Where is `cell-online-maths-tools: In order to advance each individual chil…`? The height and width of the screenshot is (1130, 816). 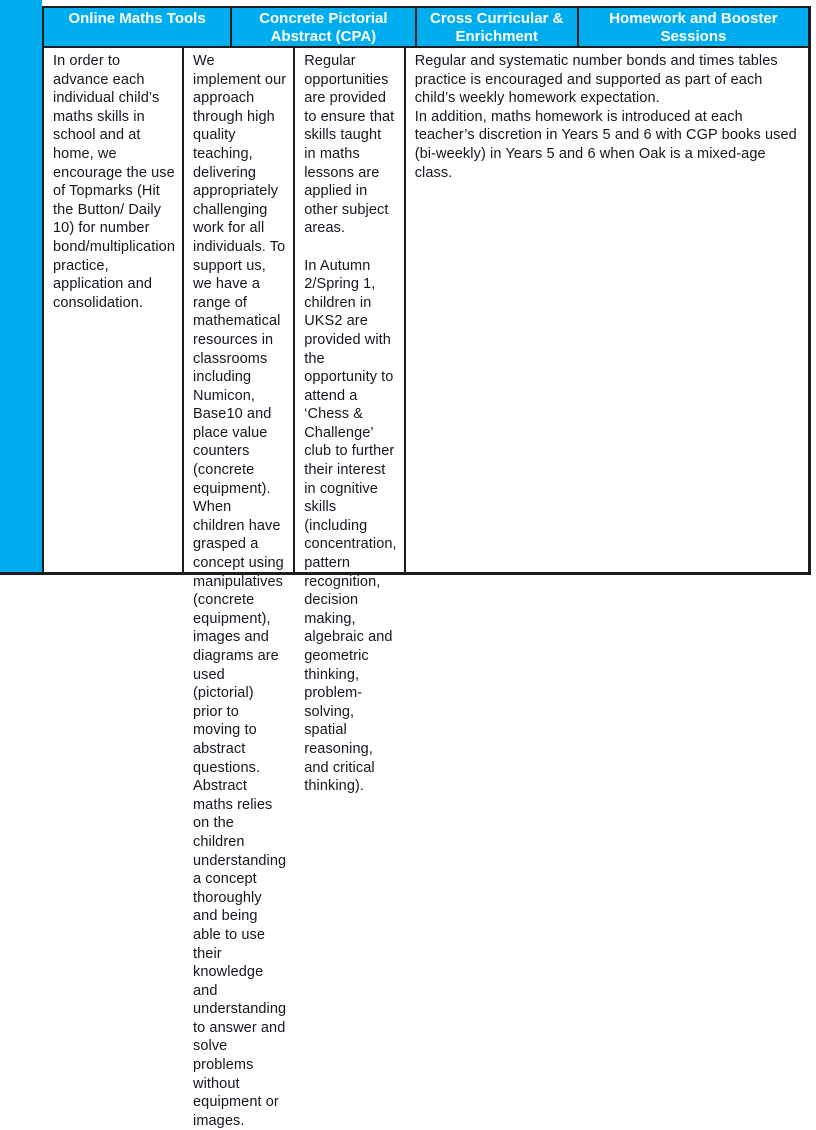
cell-online-maths-tools: In order to advance each individual chil… is located at coordinates (114, 310).